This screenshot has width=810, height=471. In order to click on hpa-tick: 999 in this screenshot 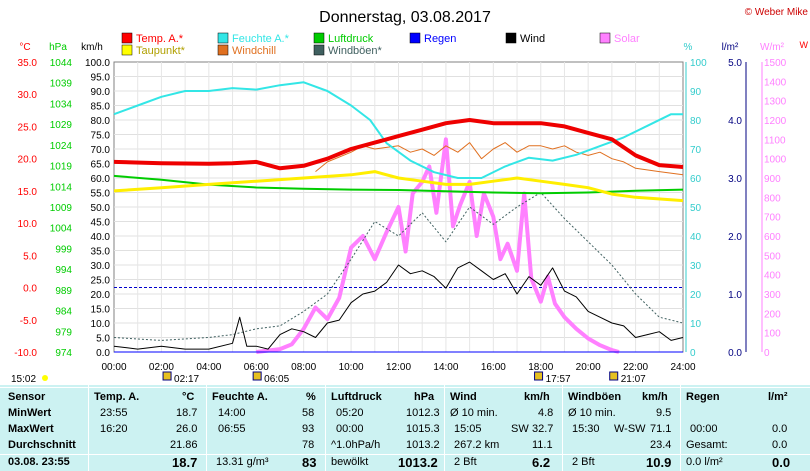, I will do `click(63, 249)`.